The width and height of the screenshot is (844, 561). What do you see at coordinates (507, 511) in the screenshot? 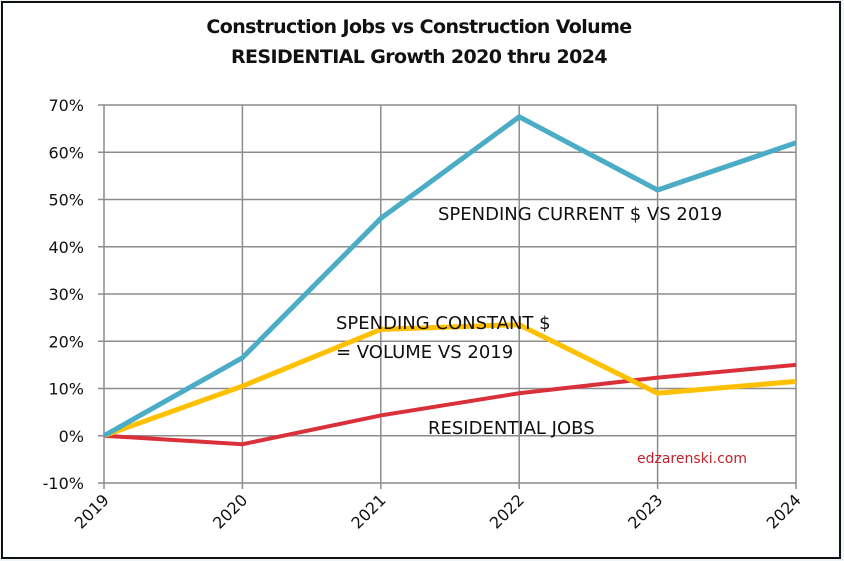
I see `x-tick-label: 2022` at bounding box center [507, 511].